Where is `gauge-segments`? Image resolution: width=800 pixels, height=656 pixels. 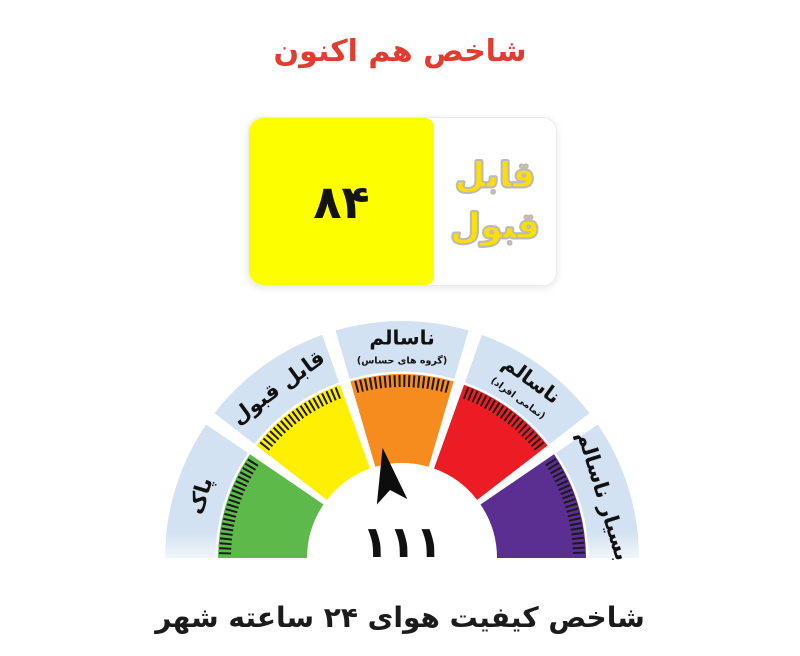 gauge-segments is located at coordinates (402, 466).